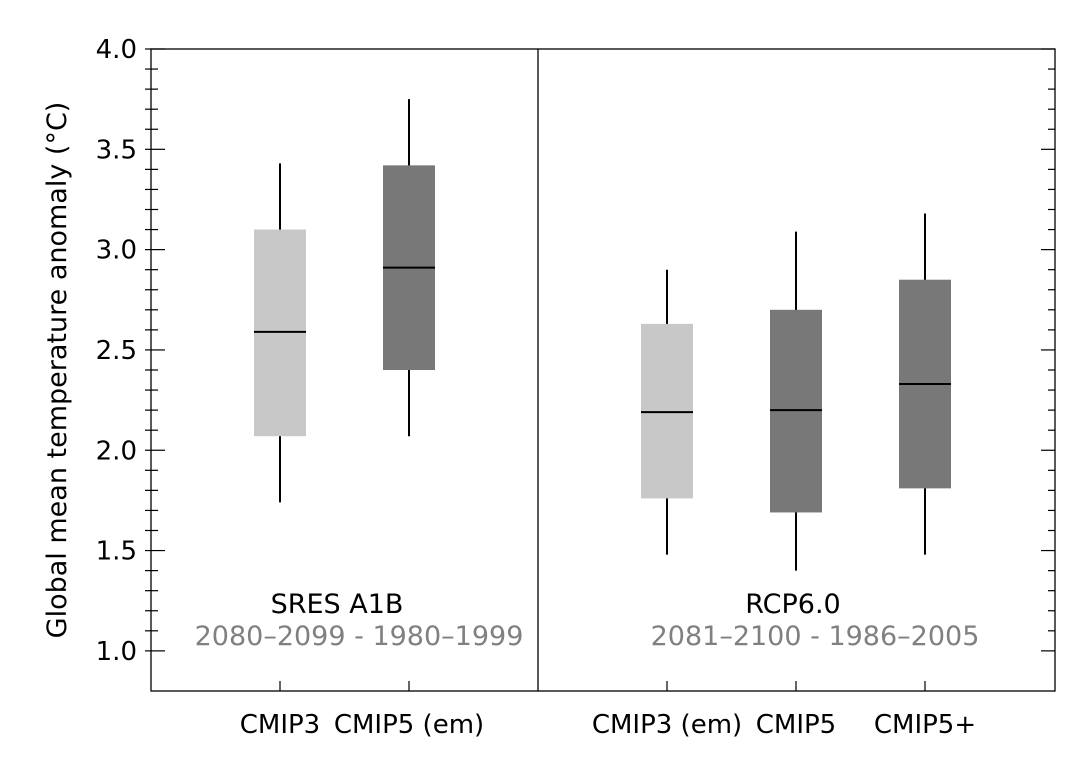 This screenshot has height=758, width=1081. Describe the element at coordinates (116, 451) in the screenshot. I see `y-tick-label: 2.0` at that location.